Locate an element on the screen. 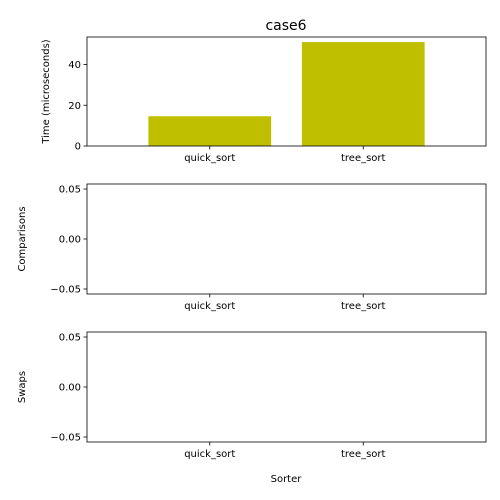 Image resolution: width=500 pixels, height=500 pixels. swaps-y-axis-label: Swaps is located at coordinates (22, 387).